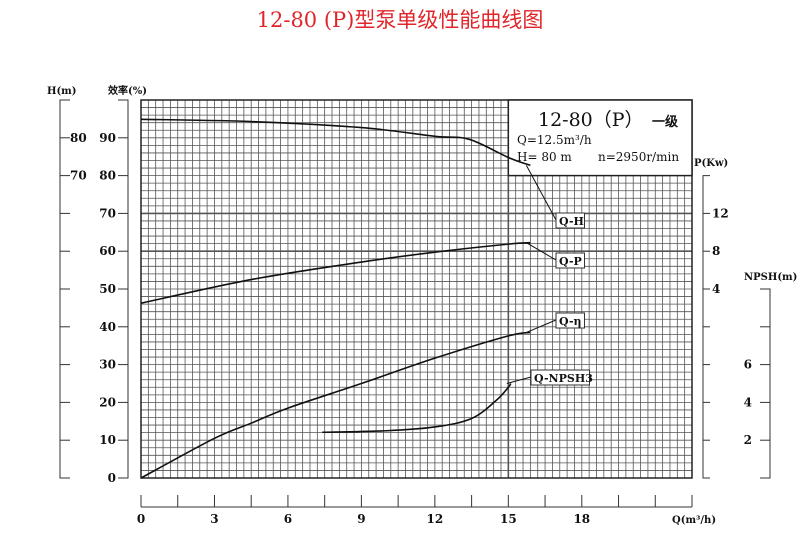  Describe the element at coordinates (435, 519) in the screenshot. I see `x-tick-label: 12` at that location.